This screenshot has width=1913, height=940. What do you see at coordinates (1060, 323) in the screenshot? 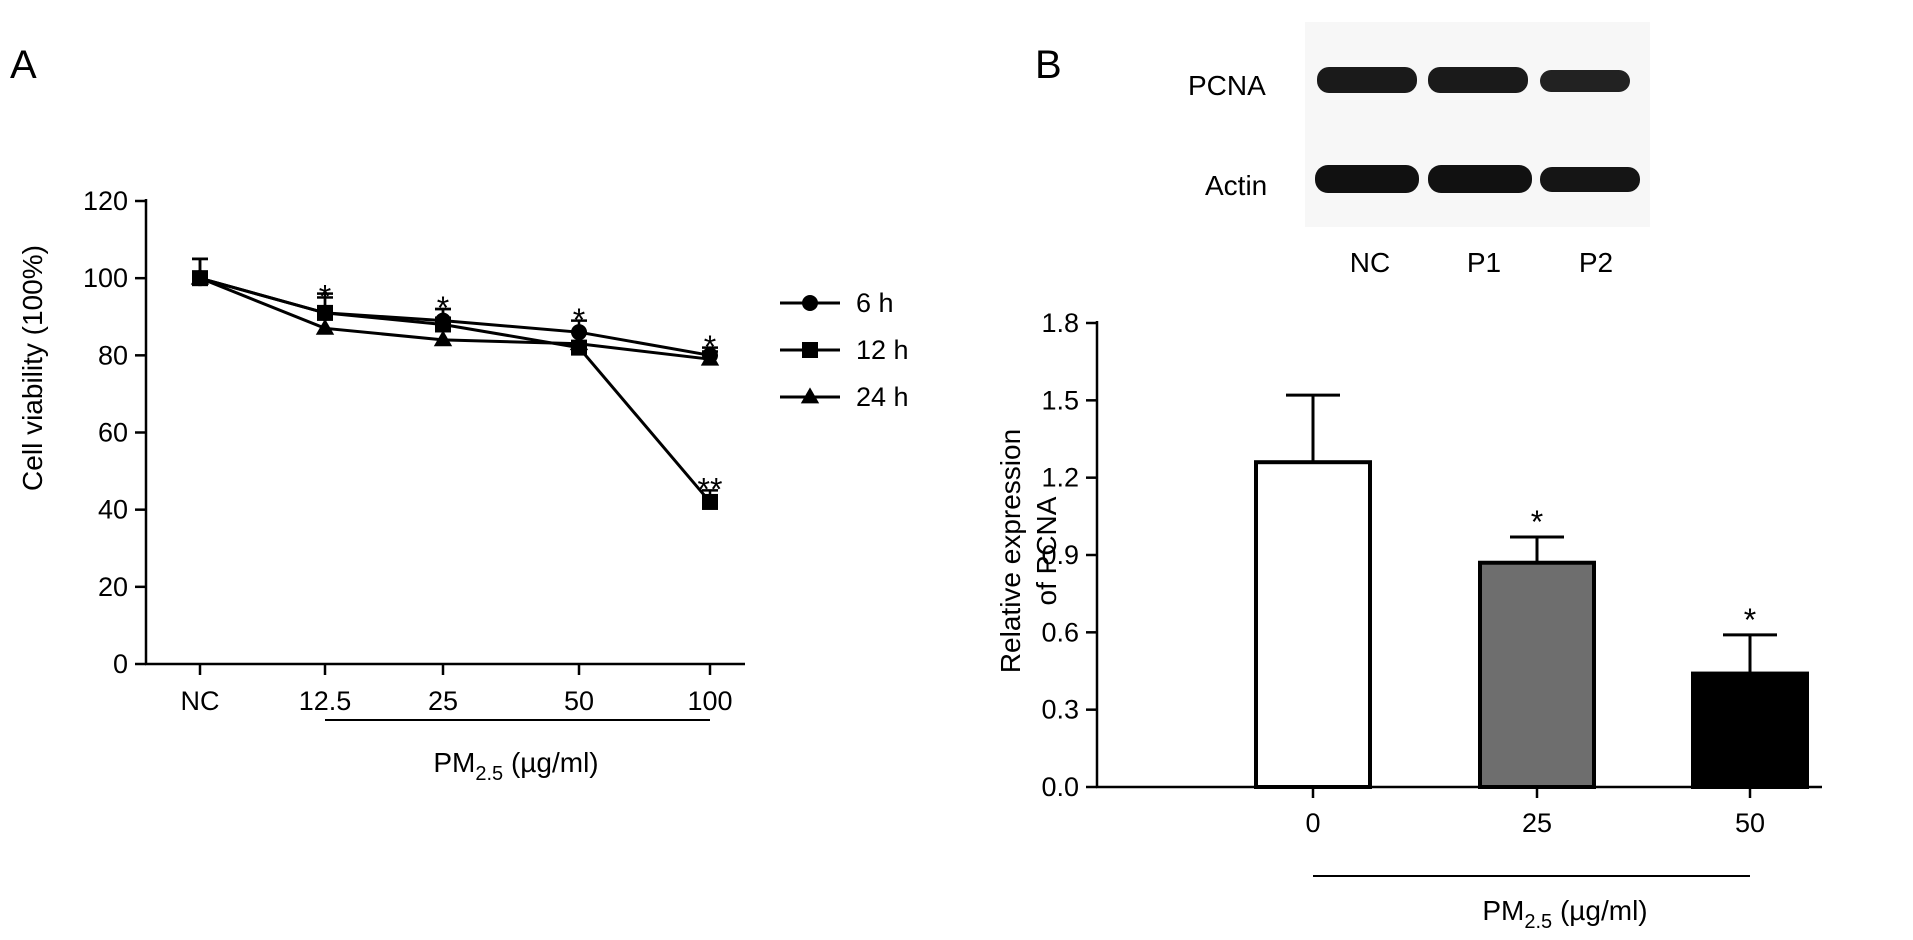
I see `panel-b-y-tick-label: 1.8` at bounding box center [1060, 323].